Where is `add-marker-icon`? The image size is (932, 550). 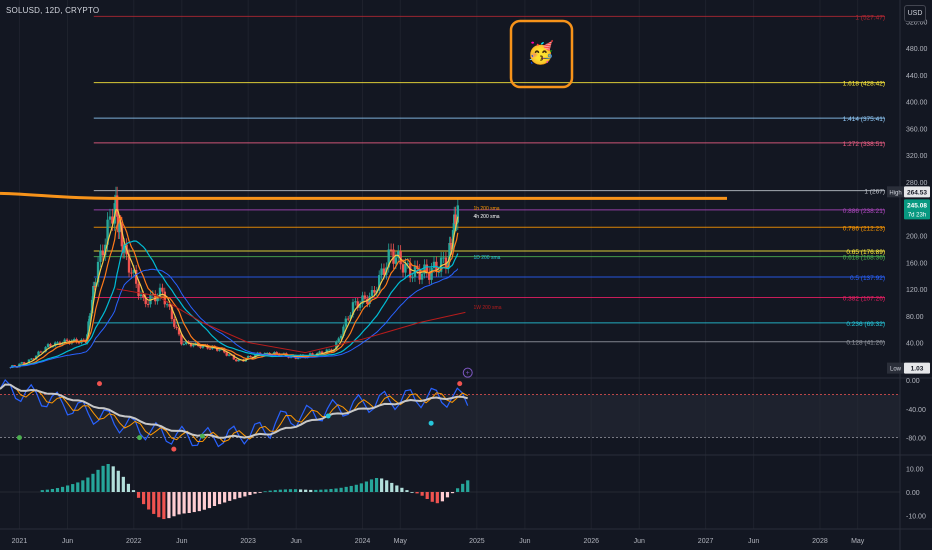 add-marker-icon is located at coordinates (467, 372).